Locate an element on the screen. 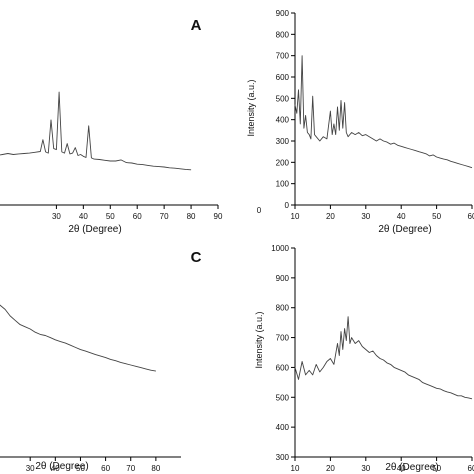  y-tick-label: 100 is located at coordinates (283, 184).